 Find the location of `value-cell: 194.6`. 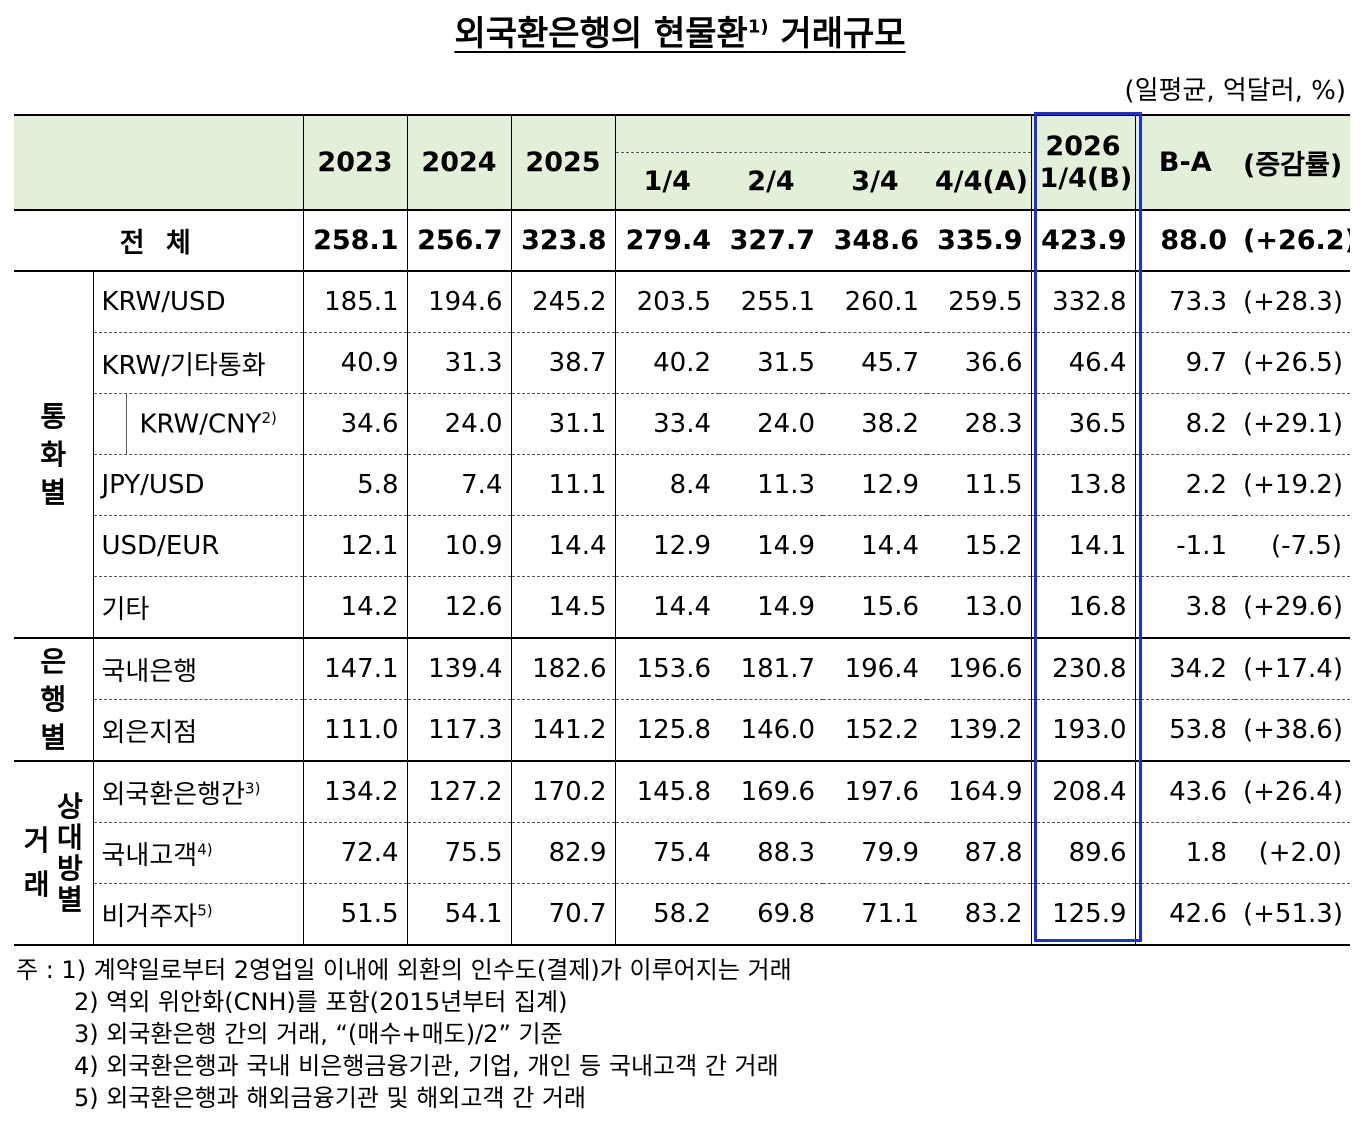

value-cell: 194.6 is located at coordinates (458, 301).